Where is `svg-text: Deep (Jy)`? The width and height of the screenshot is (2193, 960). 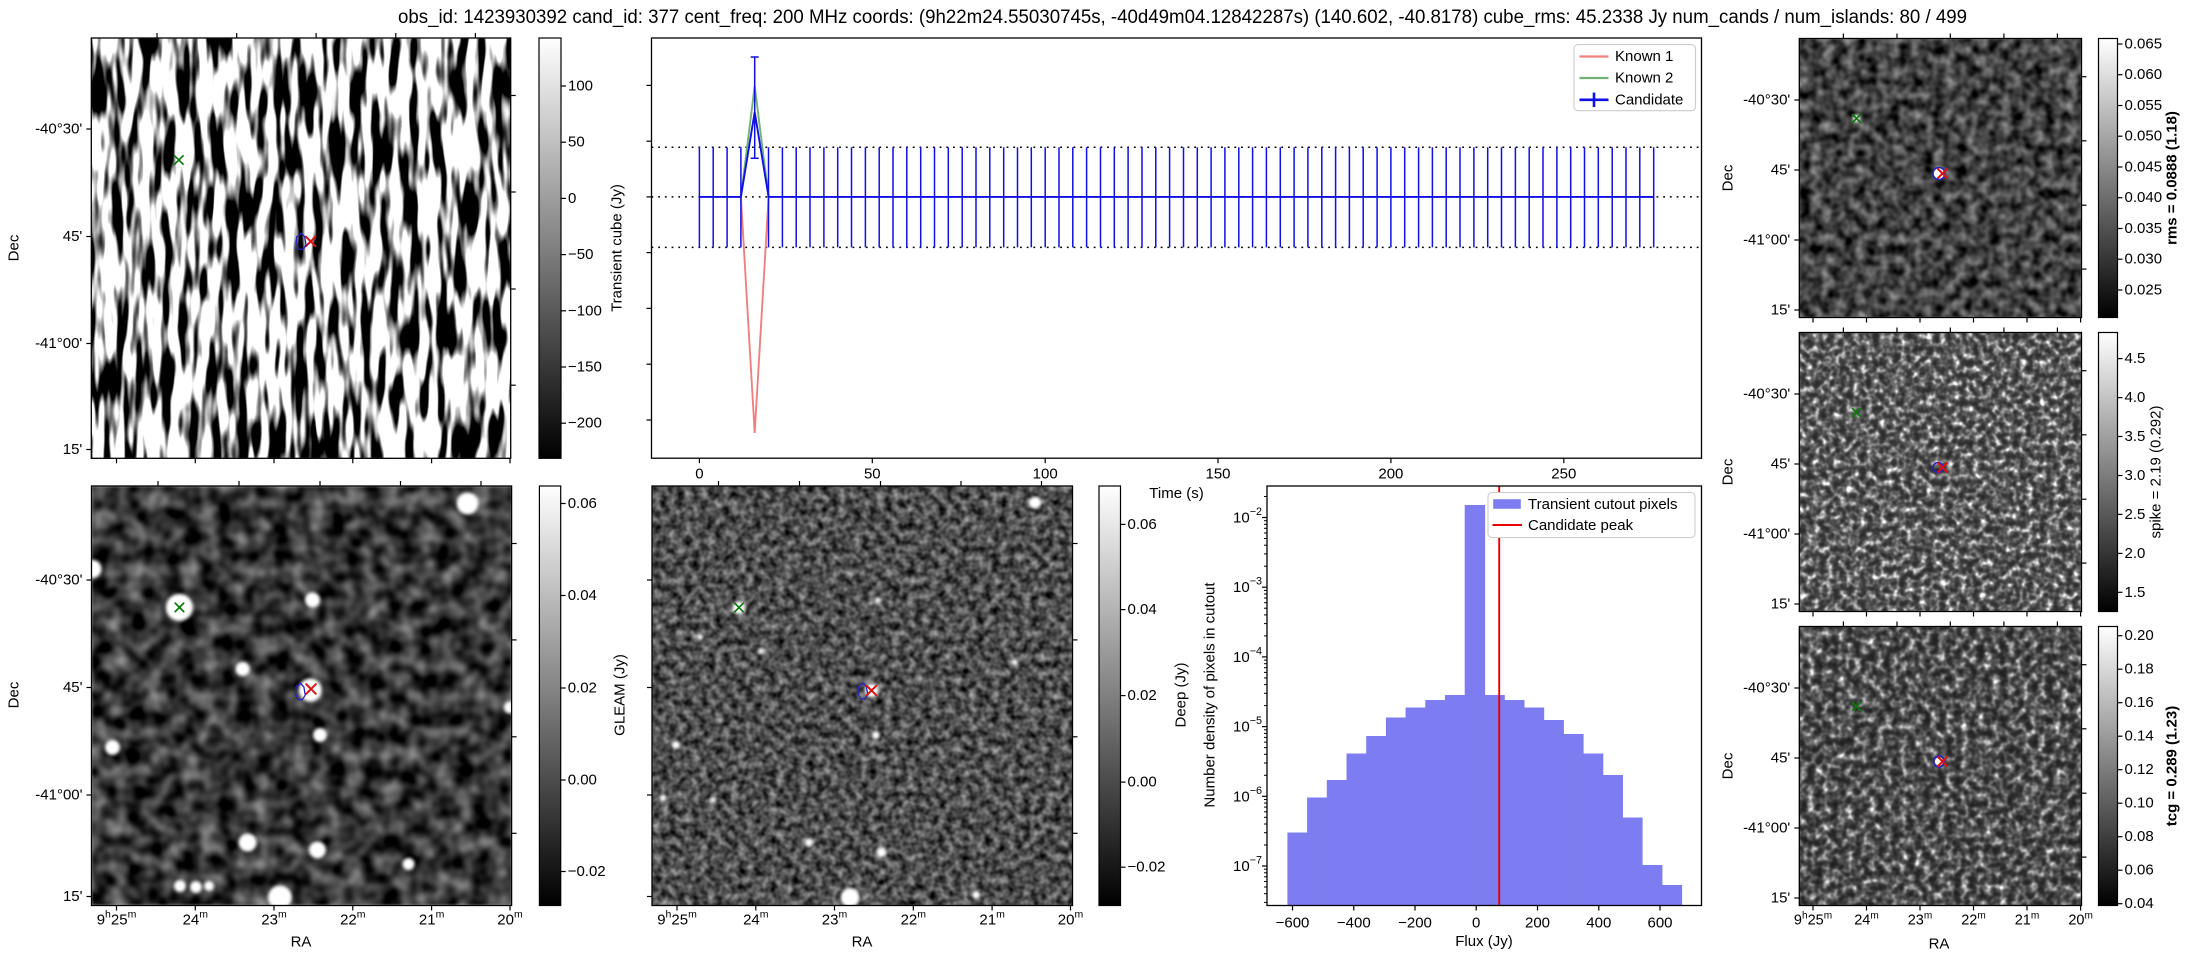
svg-text: Deep (Jy) is located at coordinates (1181, 694).